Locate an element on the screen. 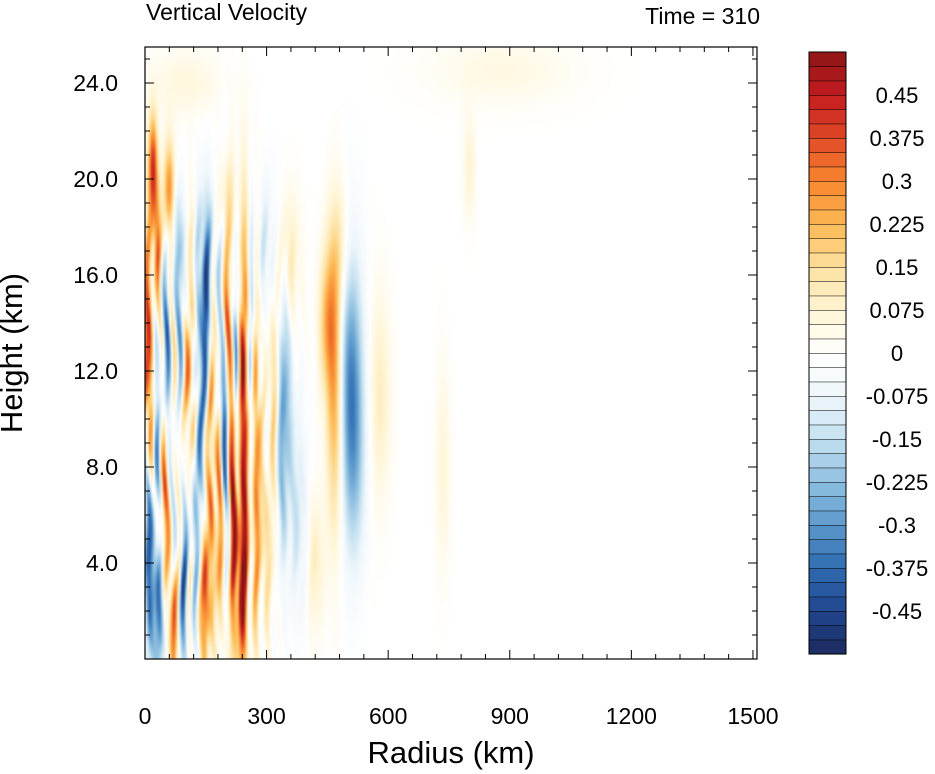 The width and height of the screenshot is (935, 774). colorbar-label: 0.3 is located at coordinates (897, 181).